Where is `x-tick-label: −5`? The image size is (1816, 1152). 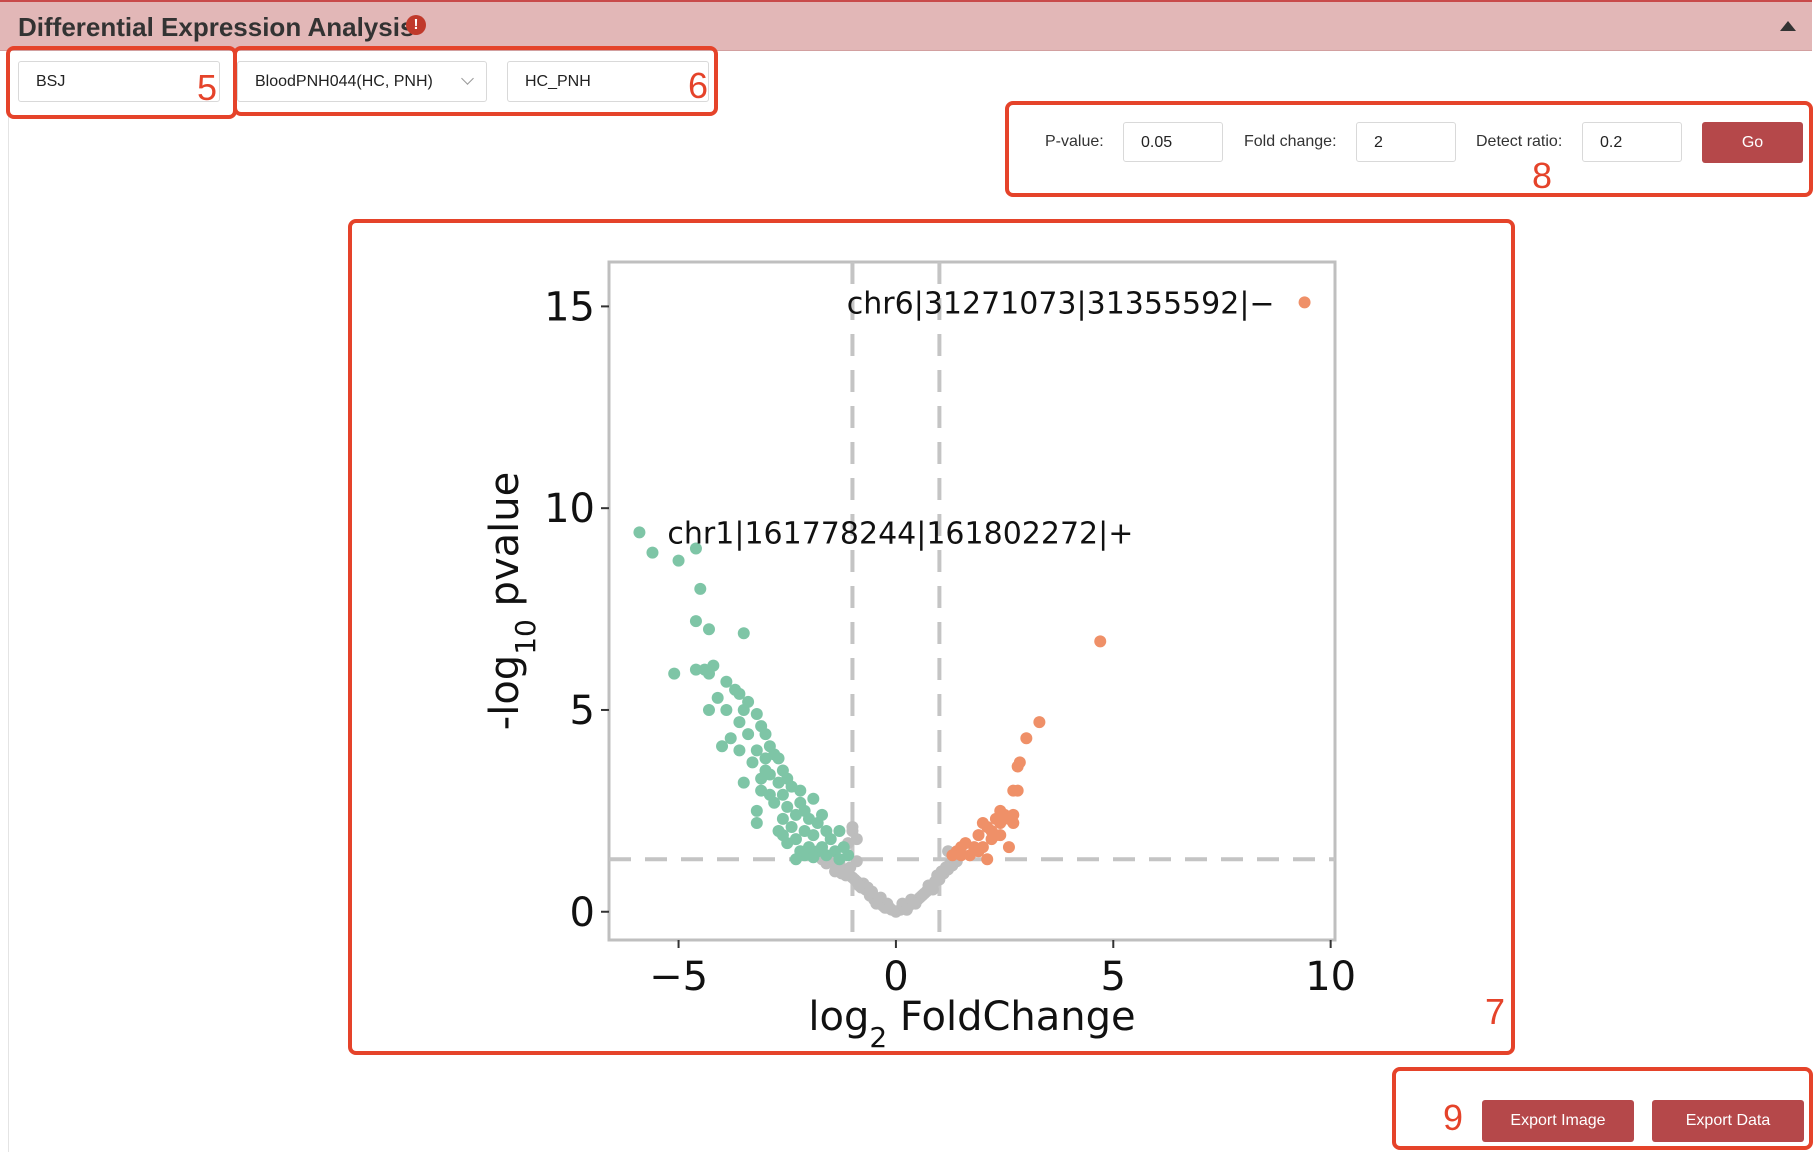 x-tick-label: −5 is located at coordinates (678, 977).